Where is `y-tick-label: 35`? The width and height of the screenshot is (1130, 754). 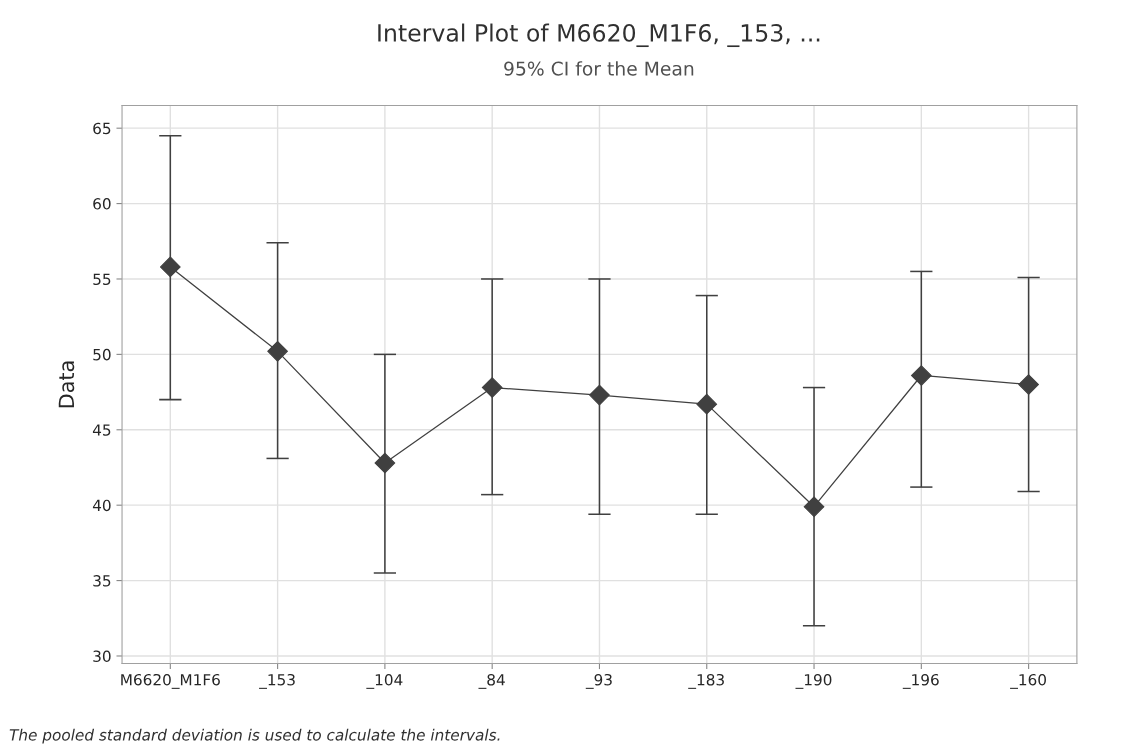 y-tick-label: 35 is located at coordinates (102, 581).